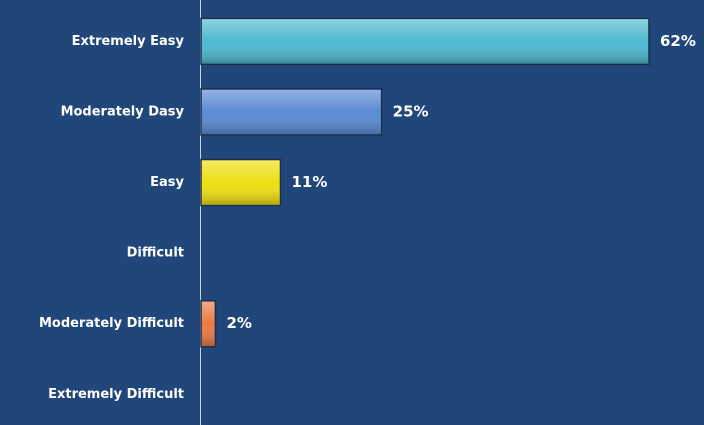 This screenshot has width=704, height=425. I want to click on category-label: Extremely Difficult, so click(116, 394).